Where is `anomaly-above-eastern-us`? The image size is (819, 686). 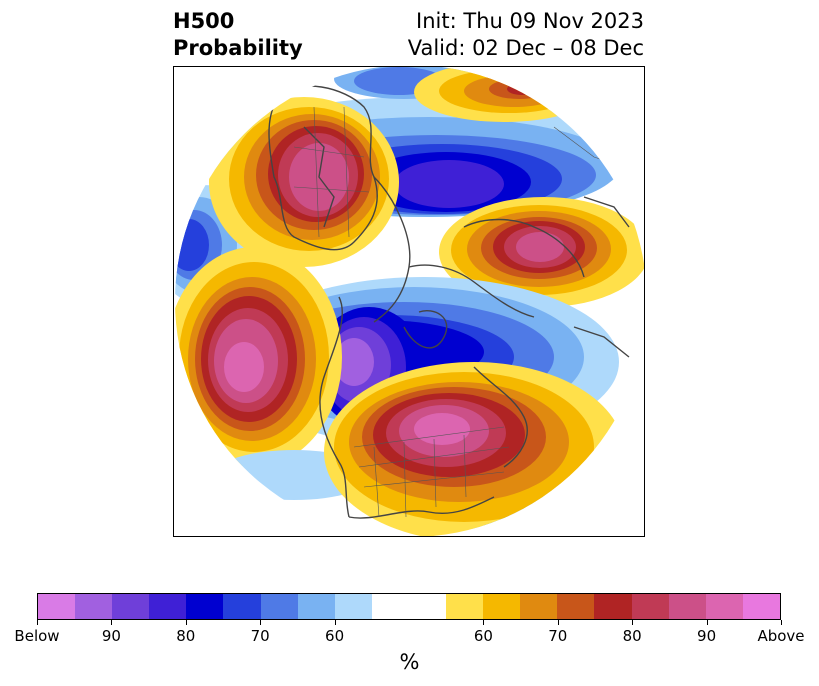
anomaly-above-eastern-us is located at coordinates (474, 449).